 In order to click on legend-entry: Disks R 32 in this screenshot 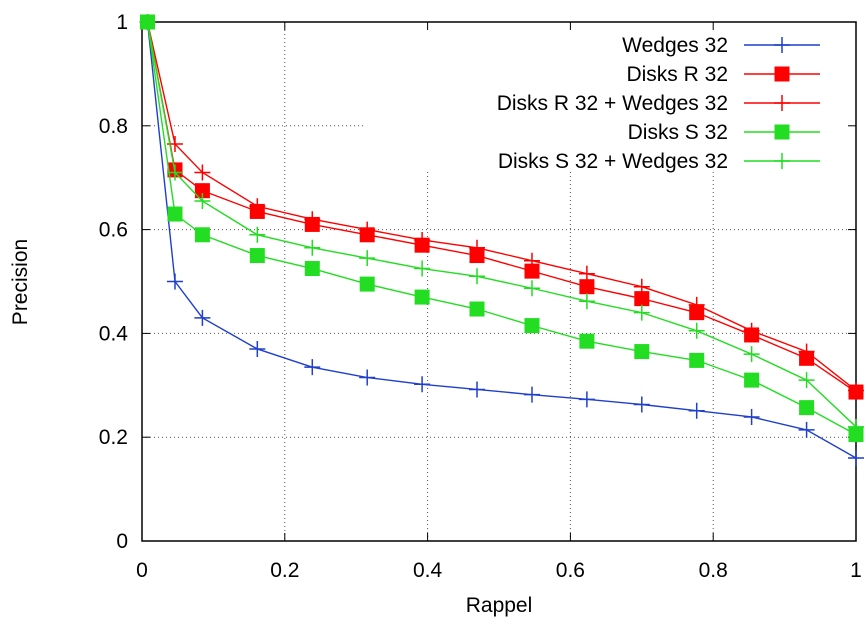, I will do `click(723, 74)`.